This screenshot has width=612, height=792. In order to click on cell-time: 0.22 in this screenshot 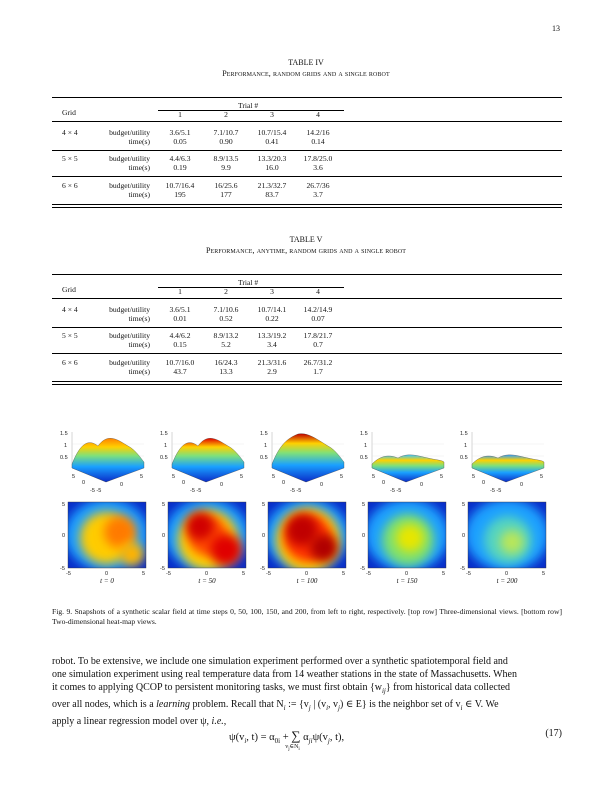, I will do `click(272, 318)`.